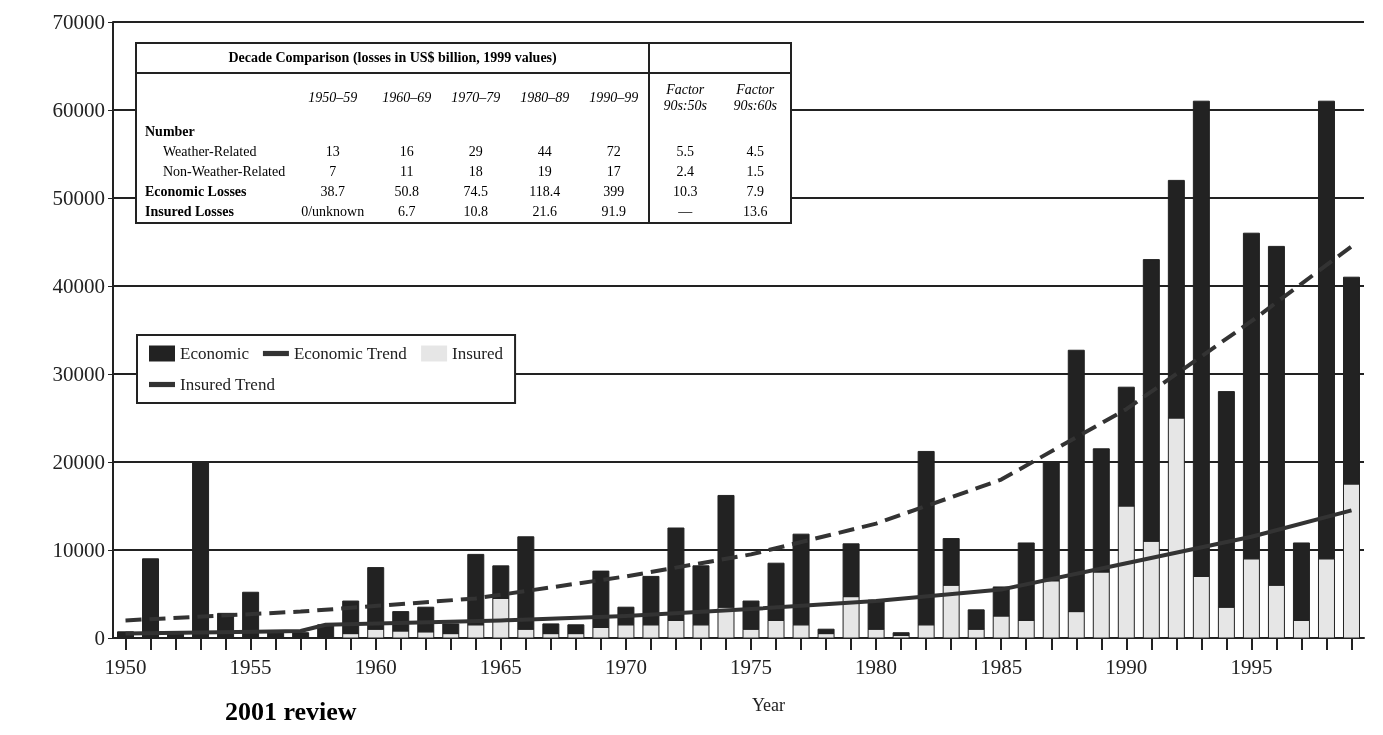  What do you see at coordinates (250, 666) in the screenshot?
I see `x-tick-label: 1955` at bounding box center [250, 666].